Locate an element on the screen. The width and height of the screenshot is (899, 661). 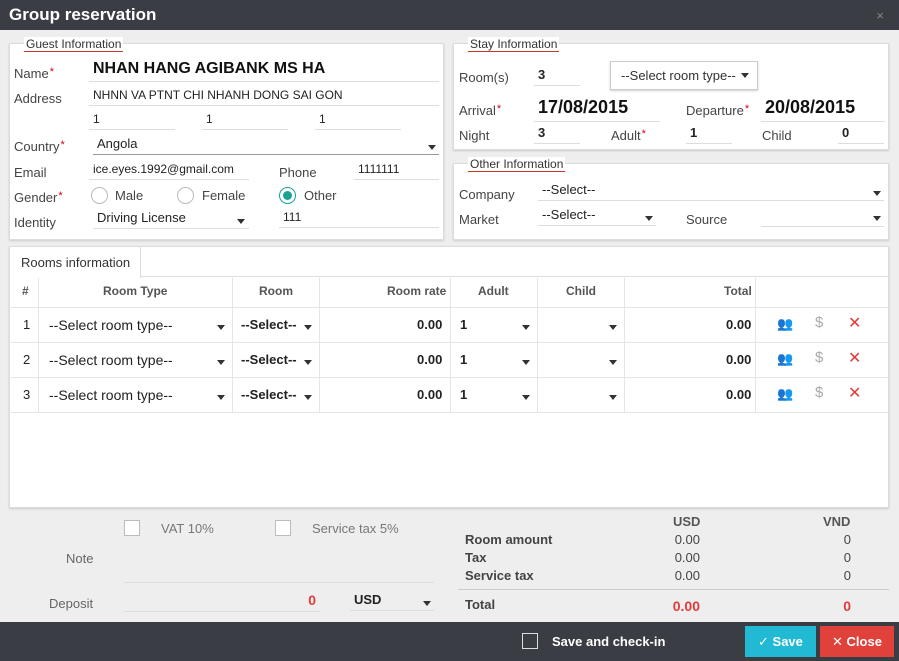
tax-vnd: 0 is located at coordinates (847, 557).